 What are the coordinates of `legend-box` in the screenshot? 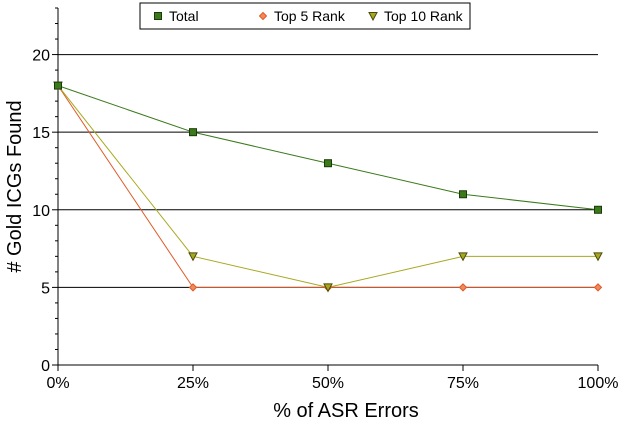 It's located at (305, 16).